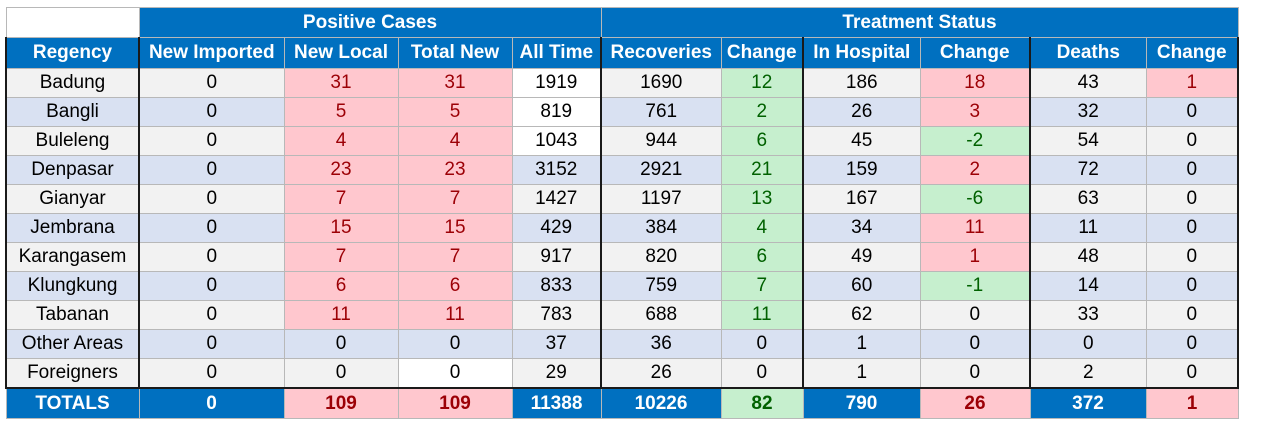 The width and height of the screenshot is (1268, 429). What do you see at coordinates (762, 315) in the screenshot?
I see `recoveries-change-cell: 11` at bounding box center [762, 315].